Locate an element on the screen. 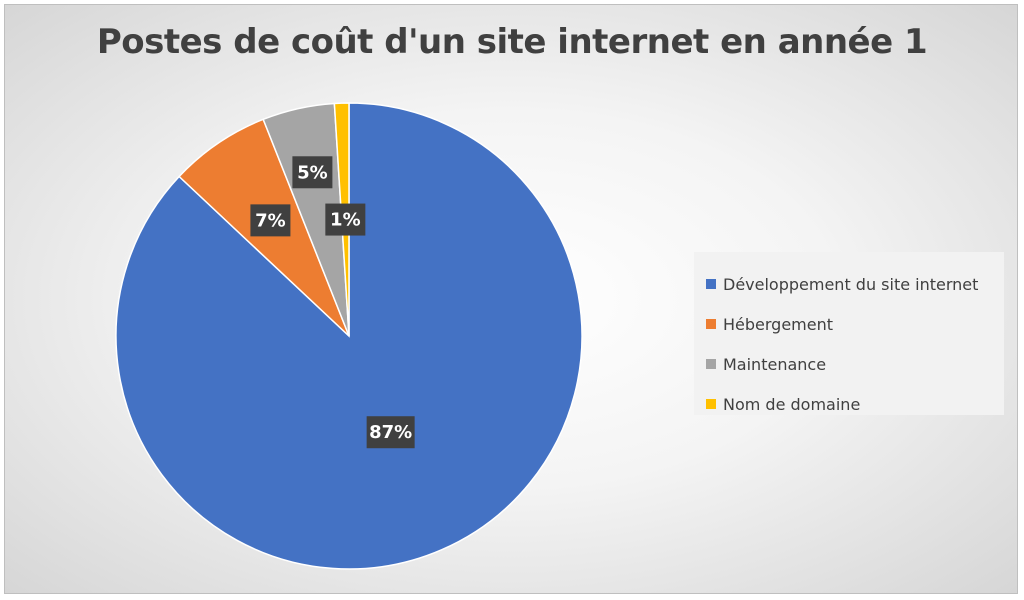 The width and height of the screenshot is (1024, 600). legend-label: Nom de domaine is located at coordinates (792, 404).